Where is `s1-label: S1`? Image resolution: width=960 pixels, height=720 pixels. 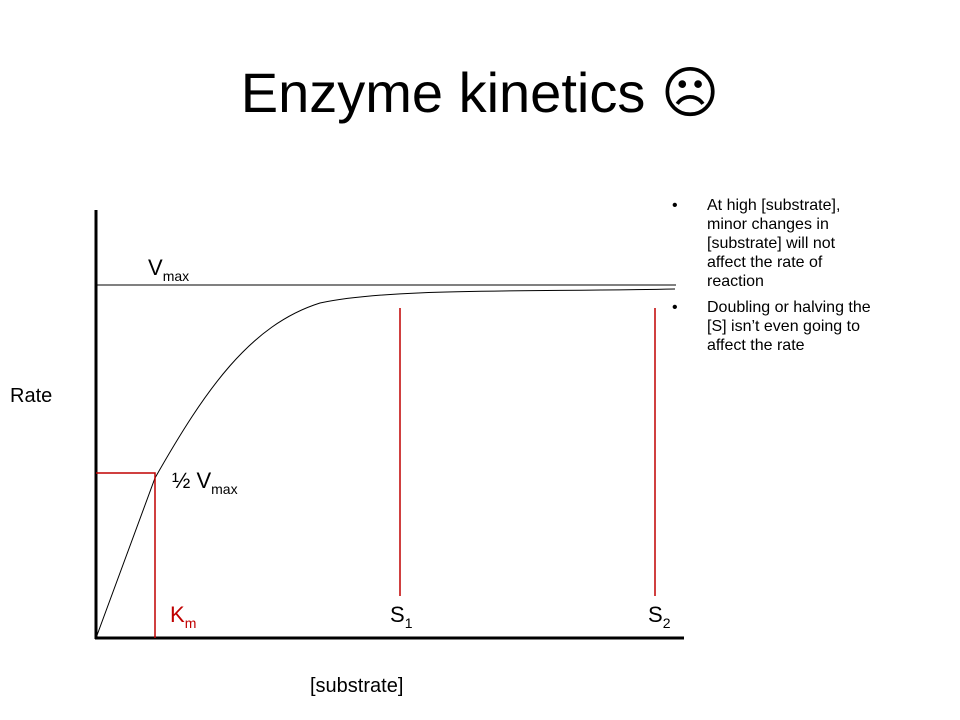 s1-label: S1 is located at coordinates (401, 616).